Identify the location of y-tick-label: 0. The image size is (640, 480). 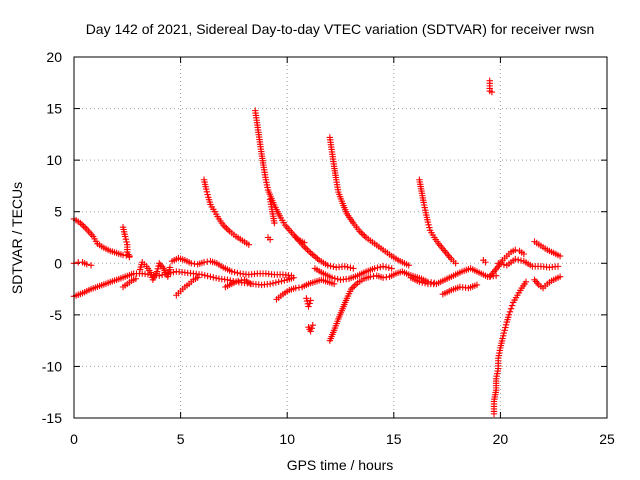
(58, 263).